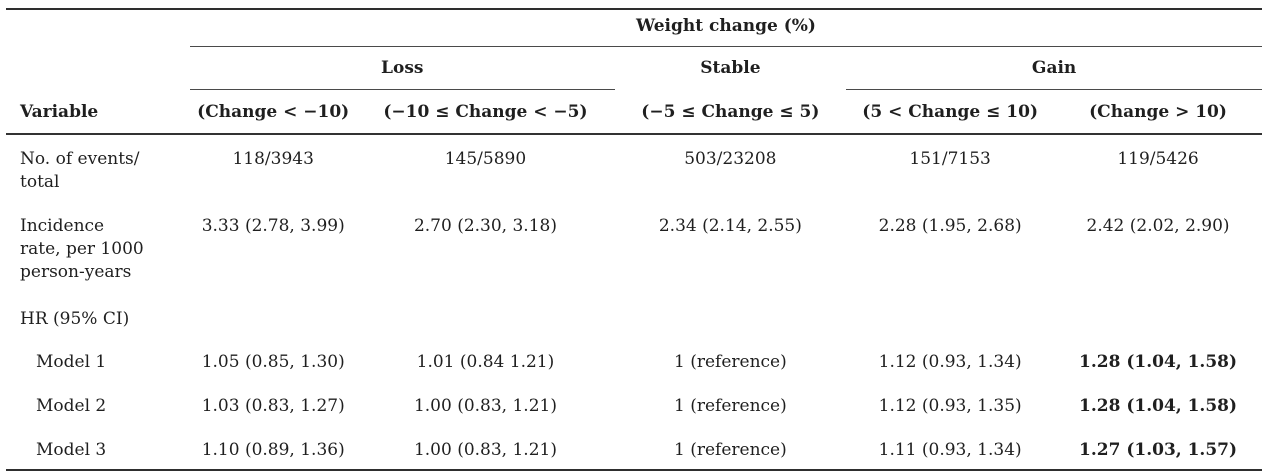  Describe the element at coordinates (485, 226) in the screenshot. I see `data-cell: 2.70 (2.30, 3.18)` at that location.